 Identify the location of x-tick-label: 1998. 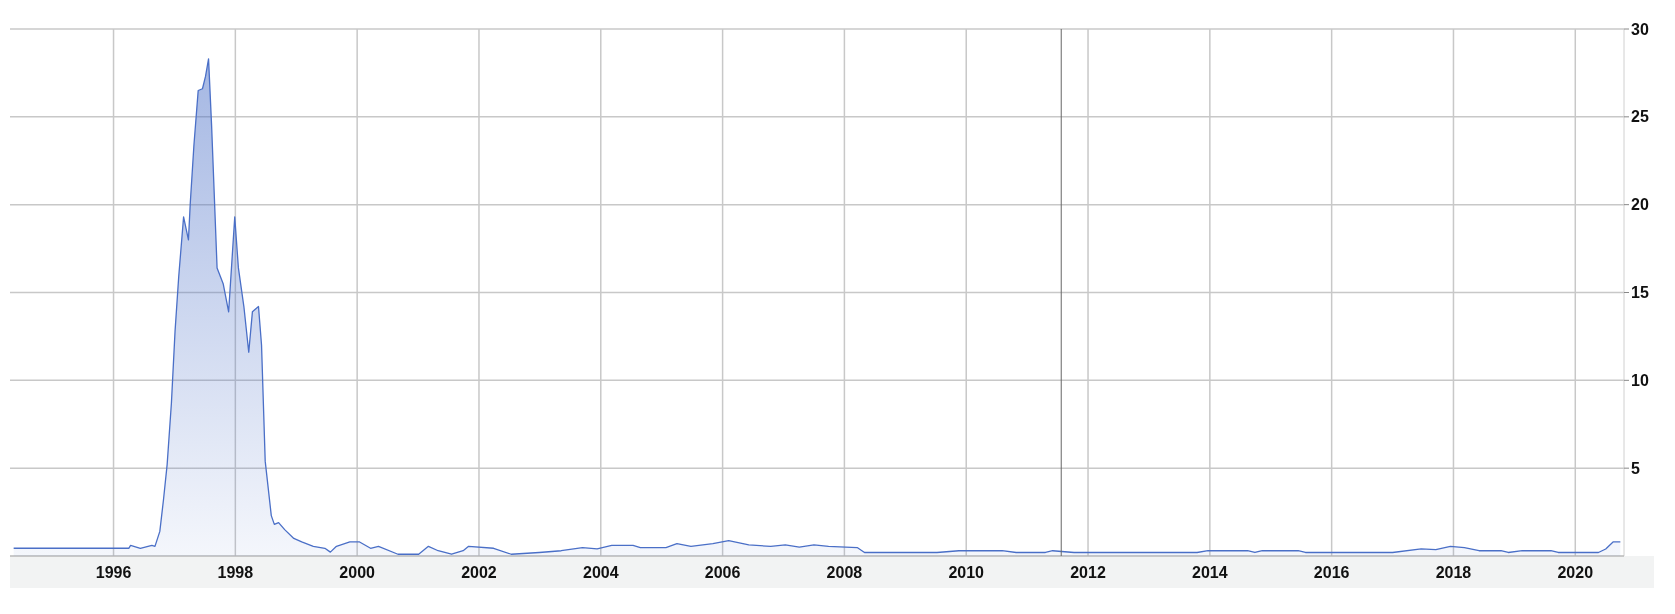
(235, 572).